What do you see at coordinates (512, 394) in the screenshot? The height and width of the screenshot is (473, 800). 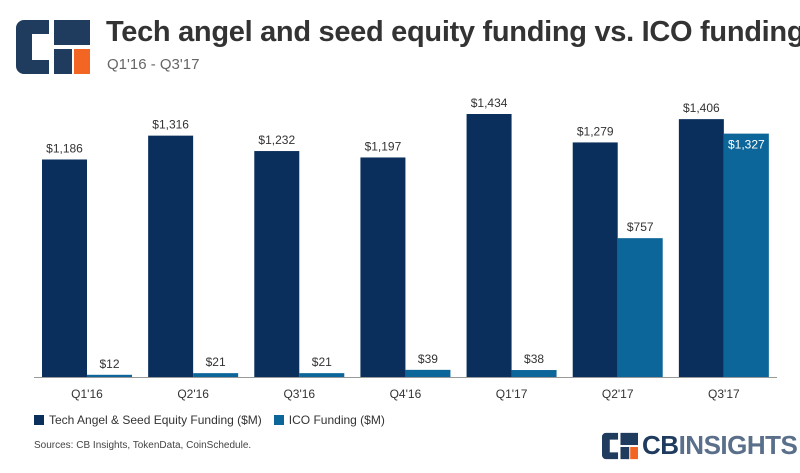 I see `x-tick-label-4: Q1'17` at bounding box center [512, 394].